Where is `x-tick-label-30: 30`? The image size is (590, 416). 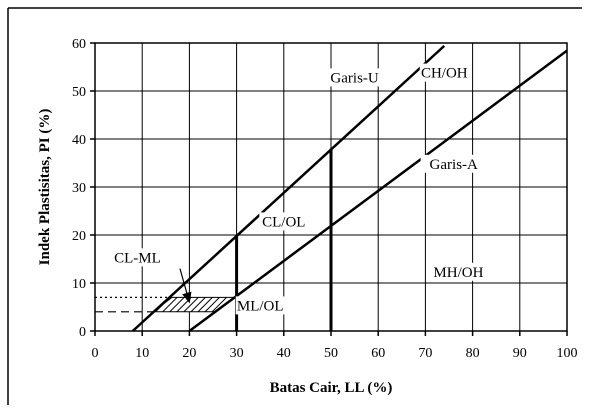 x-tick-label-30: 30 is located at coordinates (237, 353).